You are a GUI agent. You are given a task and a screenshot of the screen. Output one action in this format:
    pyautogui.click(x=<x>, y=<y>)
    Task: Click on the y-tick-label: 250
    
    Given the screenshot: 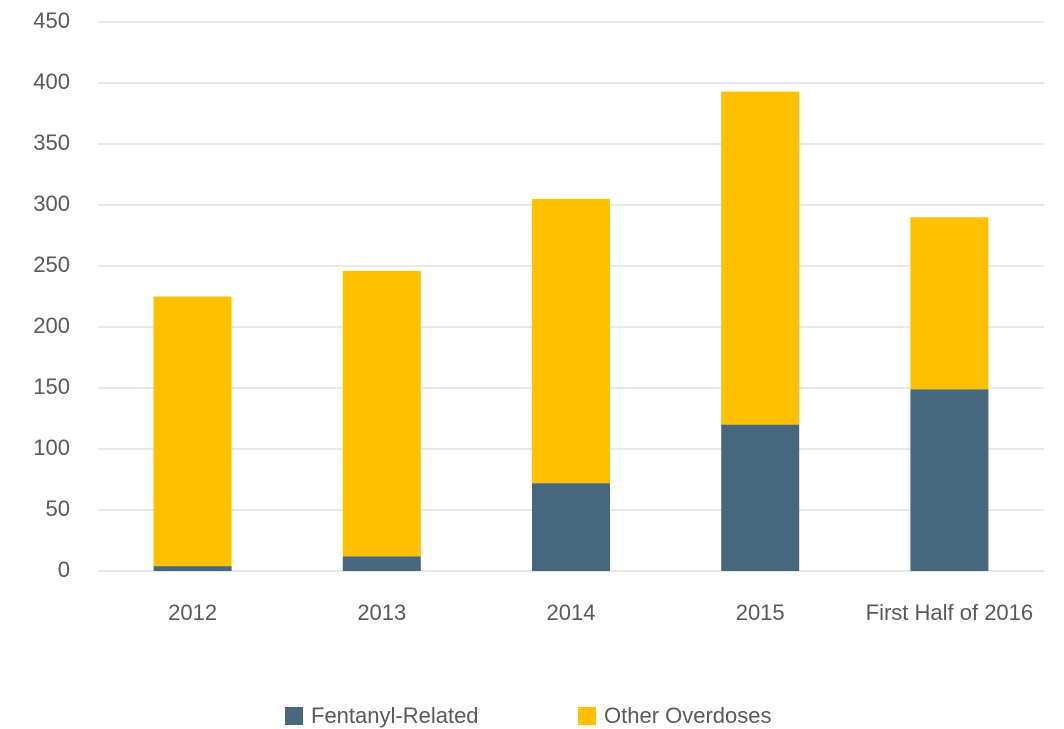 What is the action you would take?
    pyautogui.click(x=51, y=264)
    